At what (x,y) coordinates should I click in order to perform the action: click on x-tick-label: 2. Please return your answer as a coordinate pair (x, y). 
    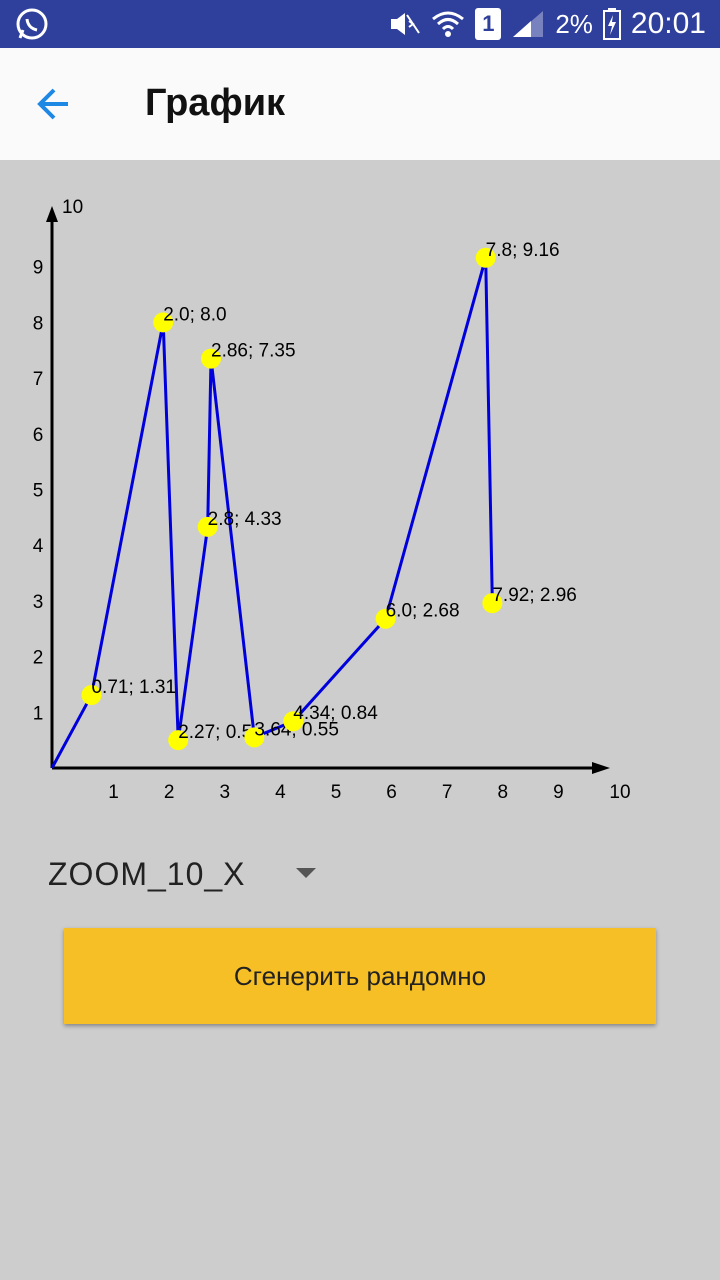
    Looking at the image, I should click on (169, 792).